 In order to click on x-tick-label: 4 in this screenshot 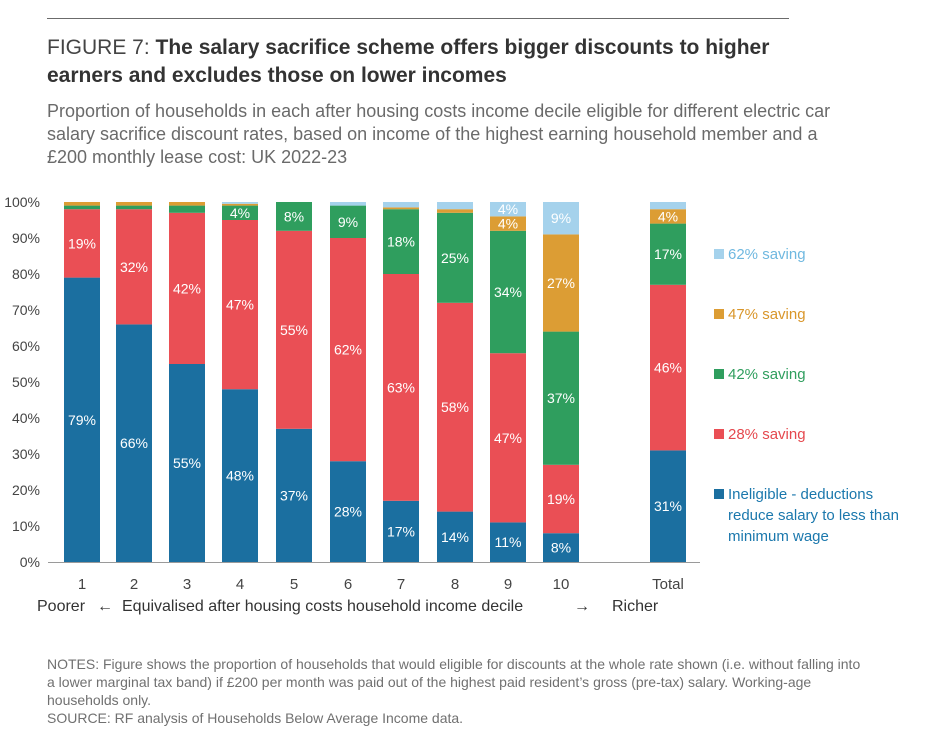, I will do `click(240, 584)`.